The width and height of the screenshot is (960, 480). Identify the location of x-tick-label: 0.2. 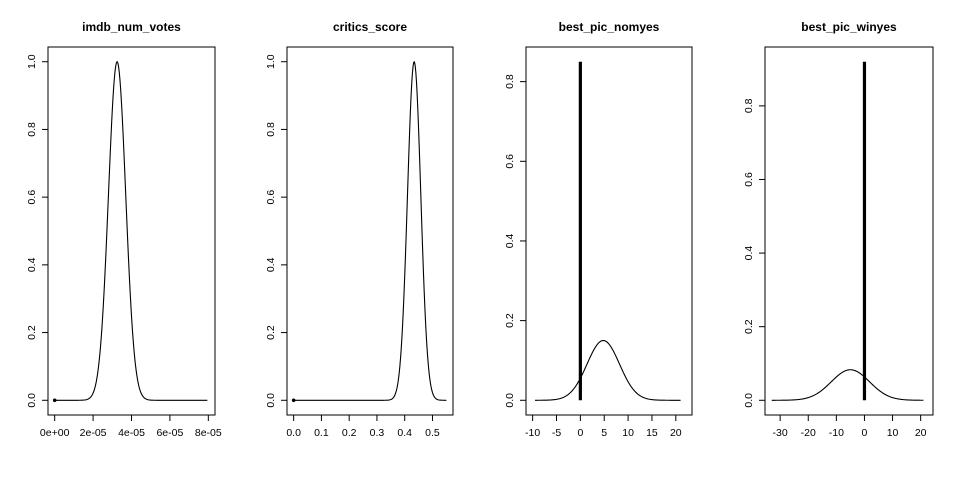
(349, 433).